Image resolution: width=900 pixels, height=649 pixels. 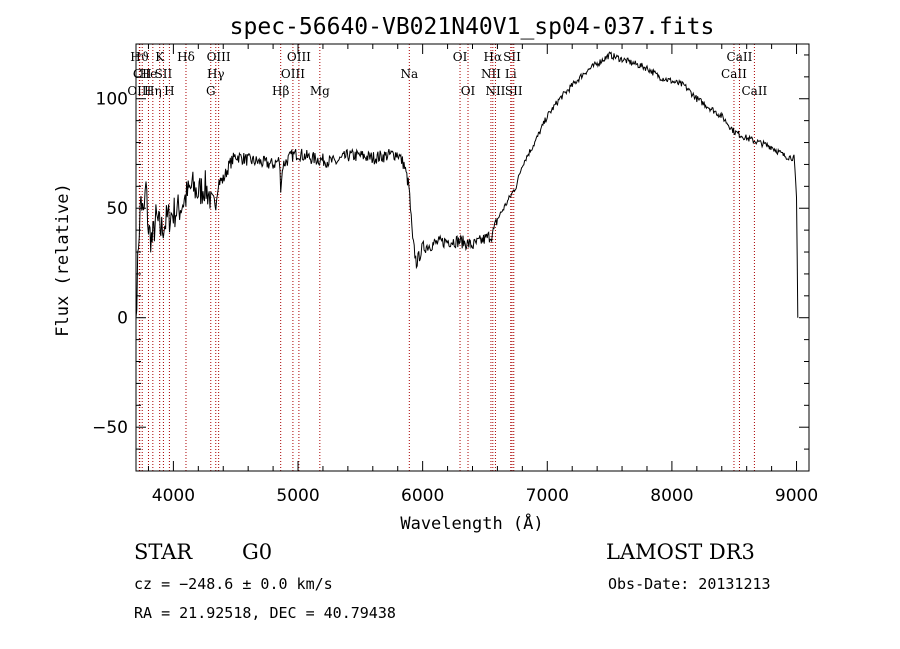 What do you see at coordinates (265, 613) in the screenshot?
I see `coordinates: RA = 21.92518, DEC = 40.79438` at bounding box center [265, 613].